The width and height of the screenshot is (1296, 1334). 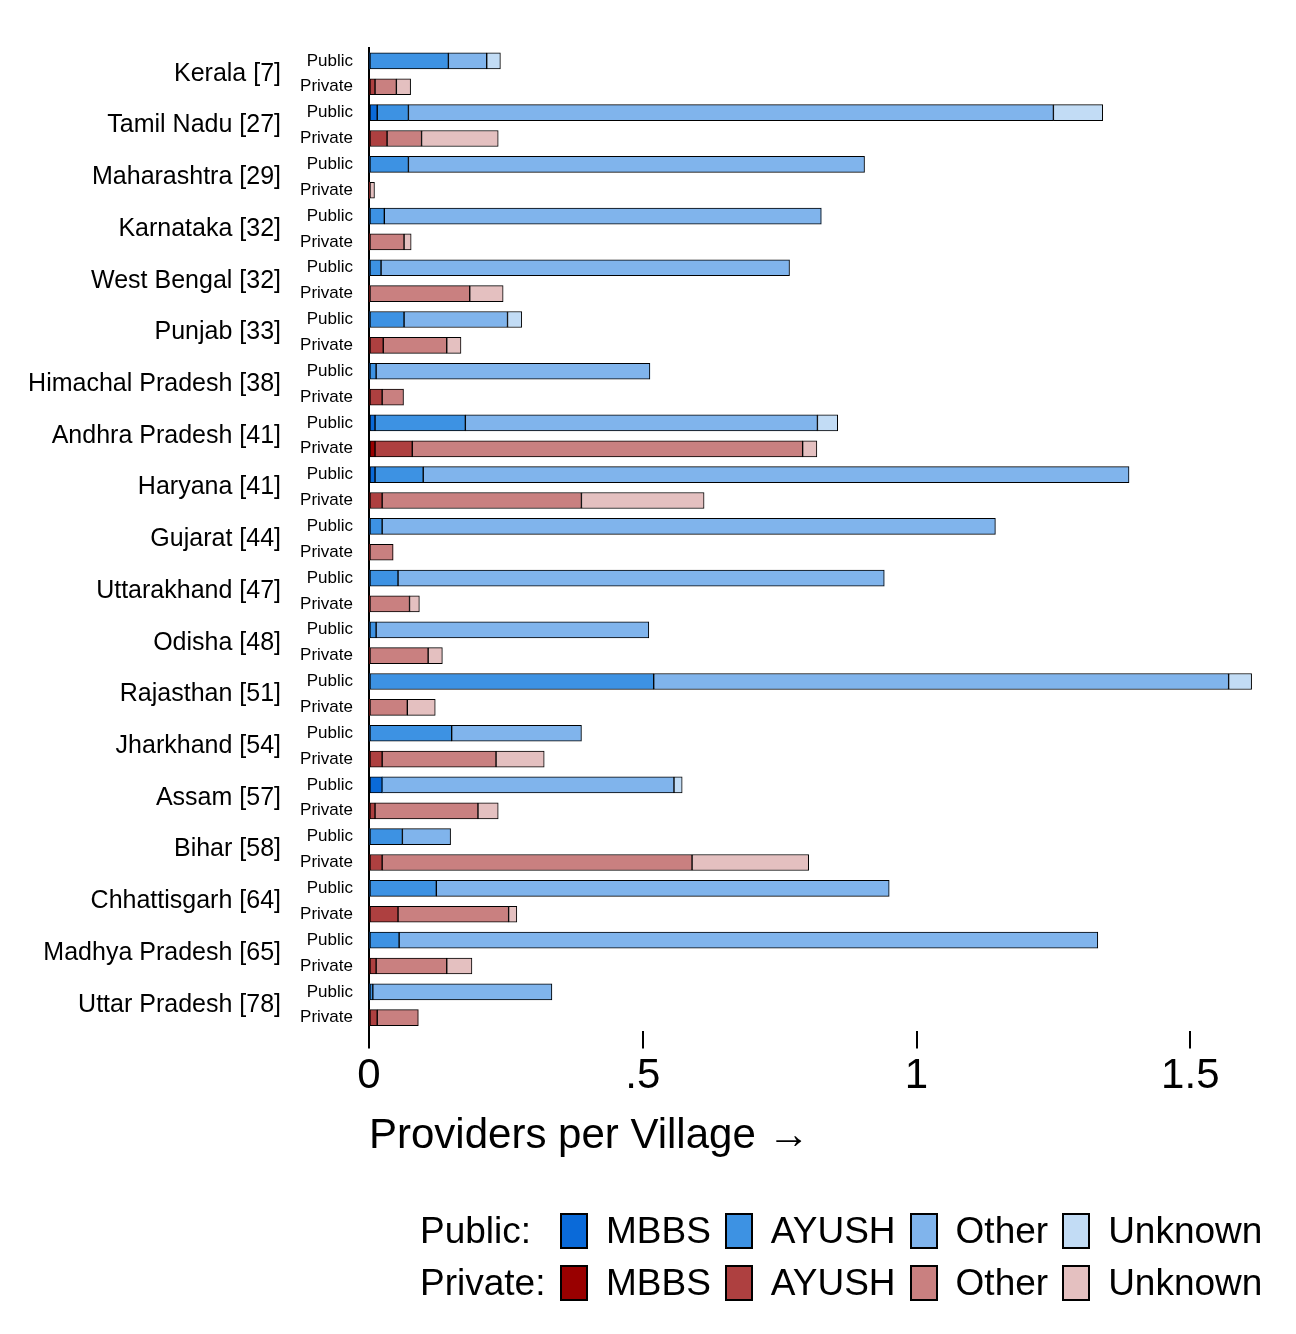 I want to click on text: Karnataka [32], so click(x=199, y=226).